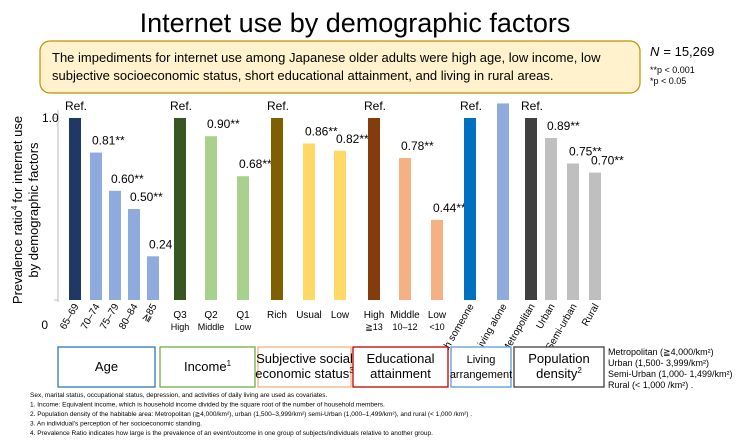 This screenshot has height=444, width=737. Describe the element at coordinates (668, 81) in the screenshot. I see `p-note: *p < 0.05` at that location.